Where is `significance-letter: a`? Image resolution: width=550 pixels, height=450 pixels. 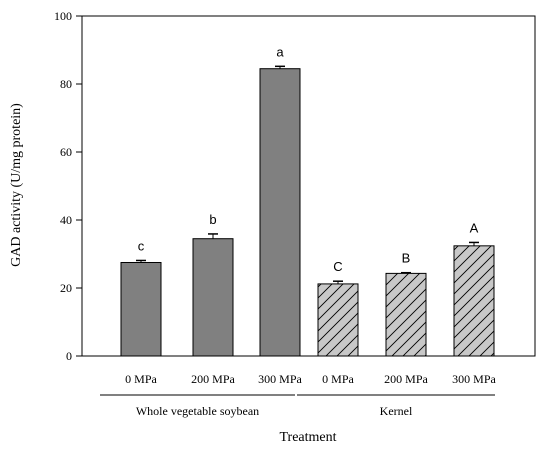
significance-letter: a is located at coordinates (280, 51).